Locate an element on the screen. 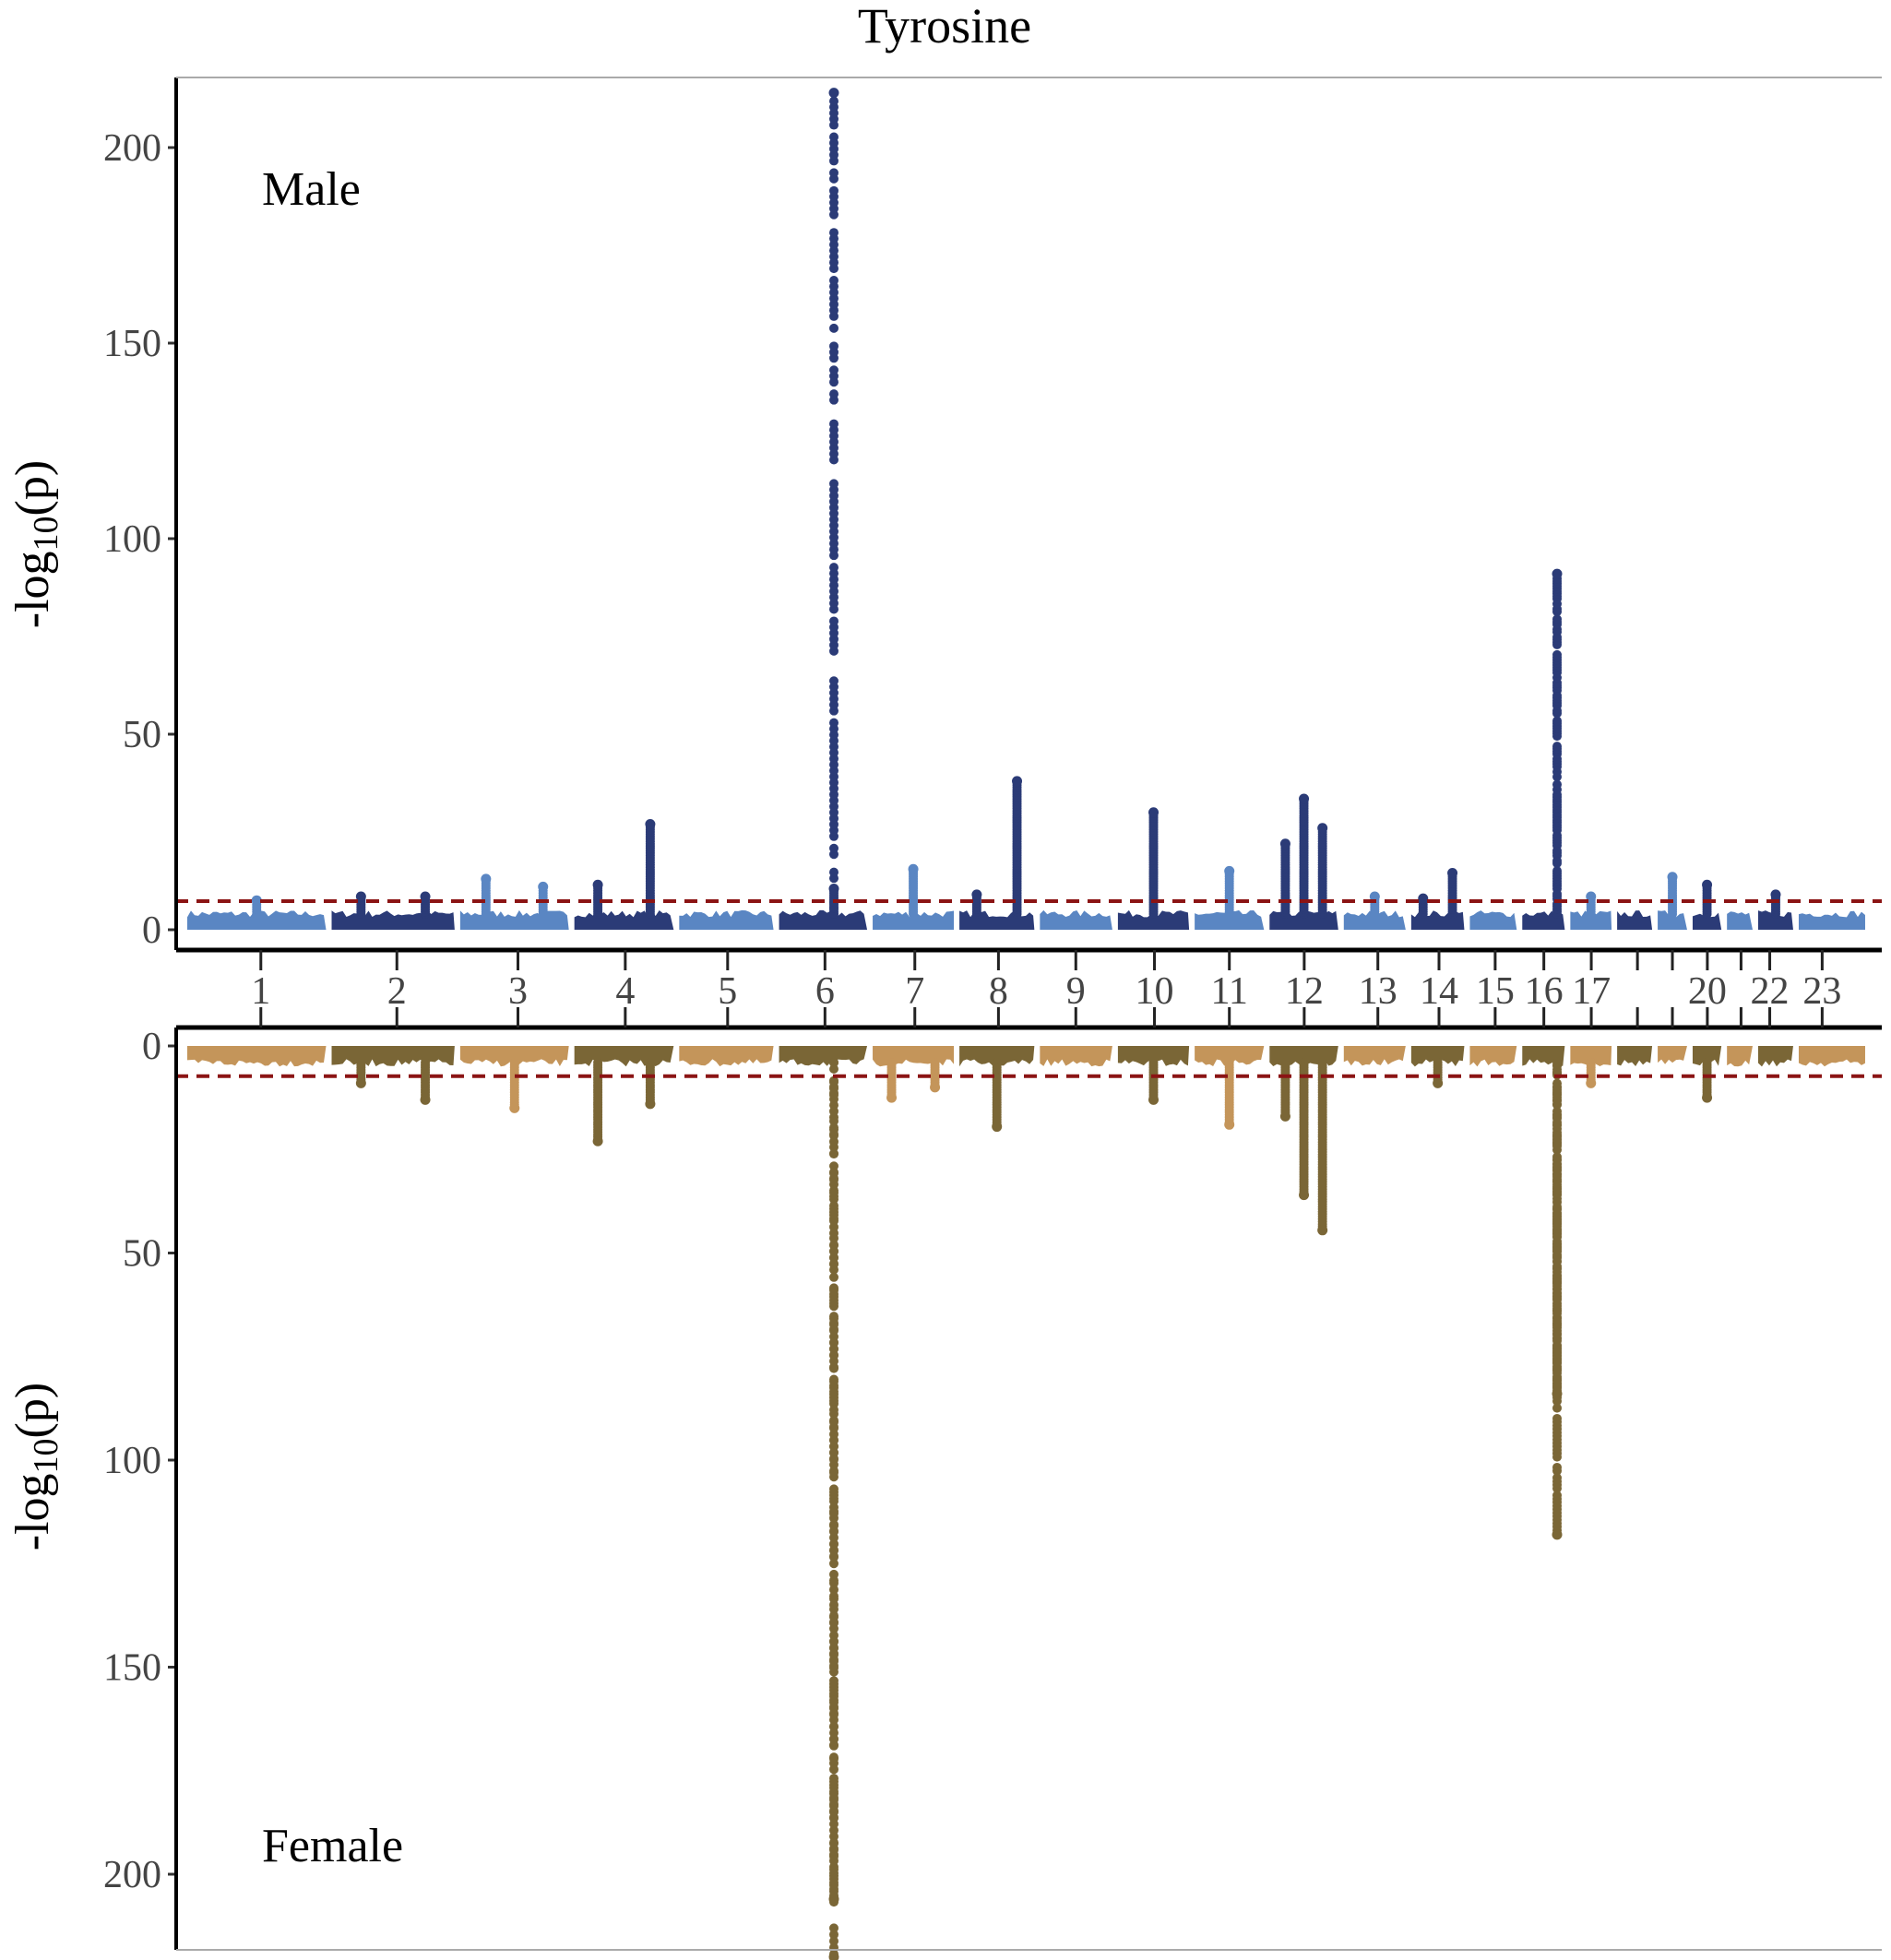 The image size is (1891, 1960). x-tick-label: 22 is located at coordinates (1770, 991).